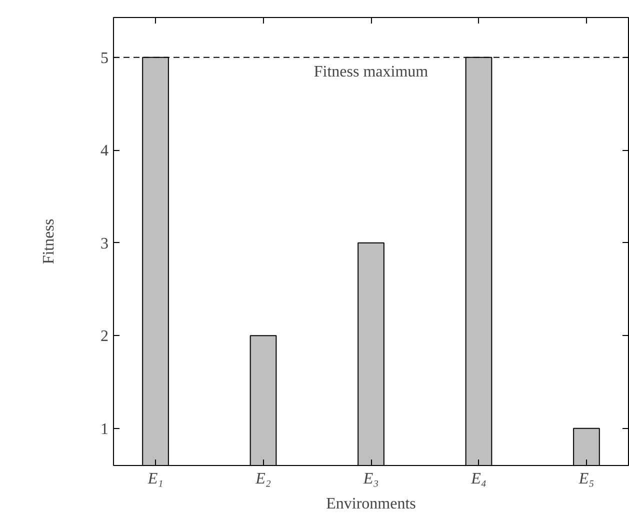  Describe the element at coordinates (371, 71) in the screenshot. I see `ref-line-label: Fitness maximum` at that location.